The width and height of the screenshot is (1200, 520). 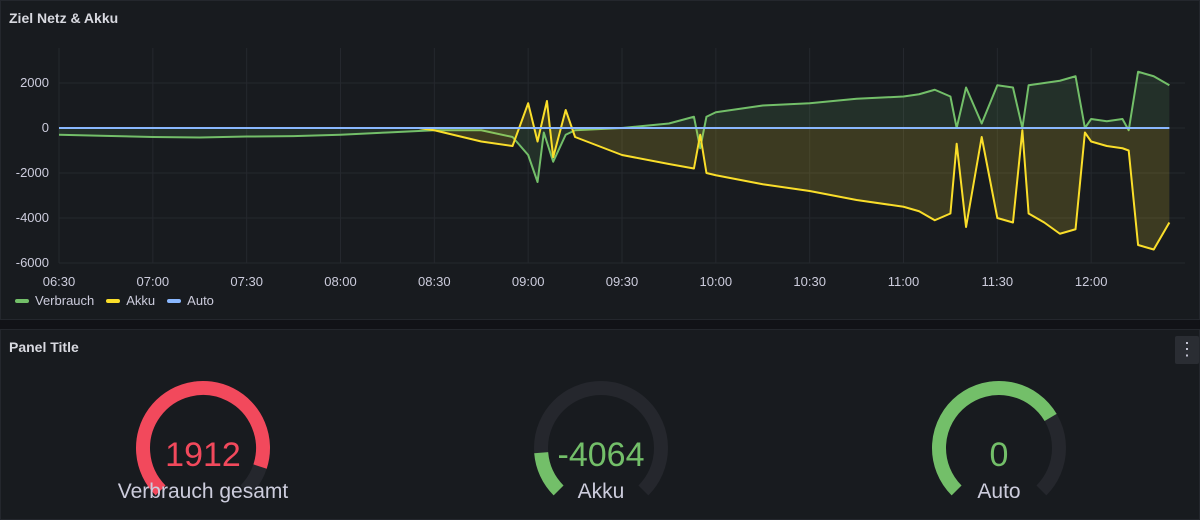 What do you see at coordinates (622, 281) in the screenshot?
I see `x-tick-label: 09:30` at bounding box center [622, 281].